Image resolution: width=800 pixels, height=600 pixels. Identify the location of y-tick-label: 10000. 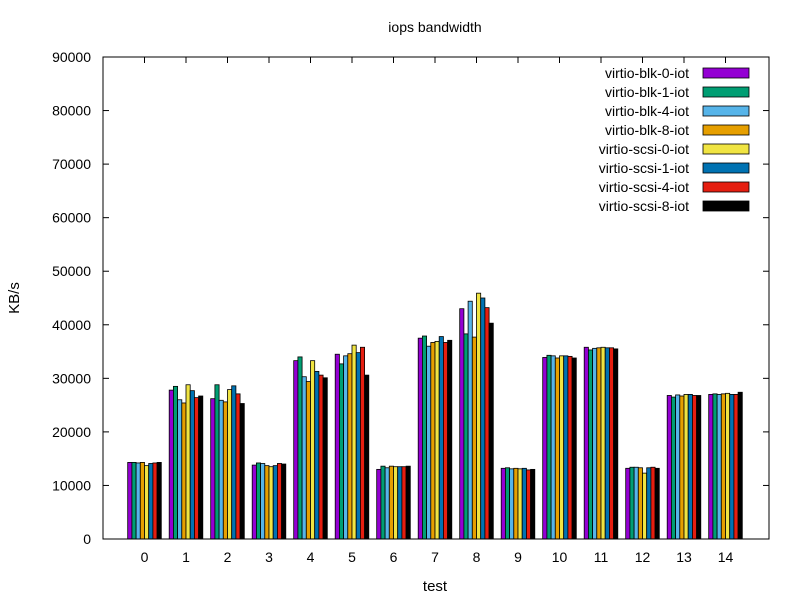
(71, 485).